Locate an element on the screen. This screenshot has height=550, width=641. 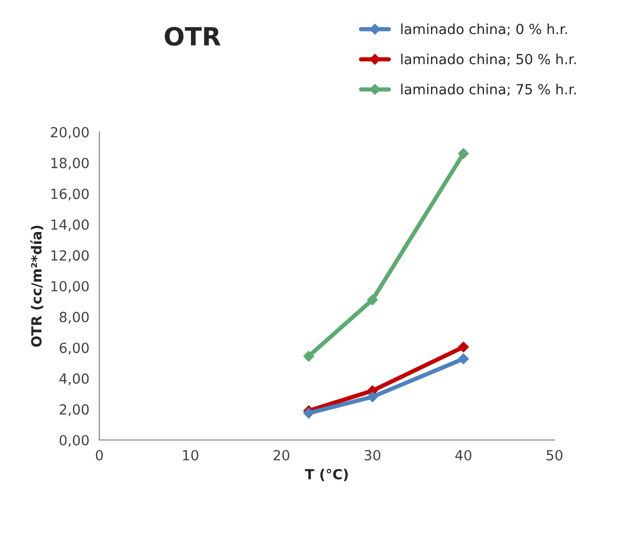
y-tick-label: 20,00 is located at coordinates (69, 132).